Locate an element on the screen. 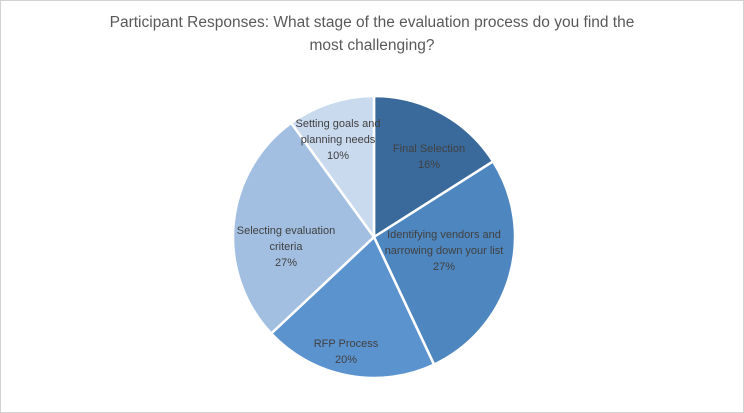 The height and width of the screenshot is (413, 744). pie-slice-setting-goals is located at coordinates (332, 166).